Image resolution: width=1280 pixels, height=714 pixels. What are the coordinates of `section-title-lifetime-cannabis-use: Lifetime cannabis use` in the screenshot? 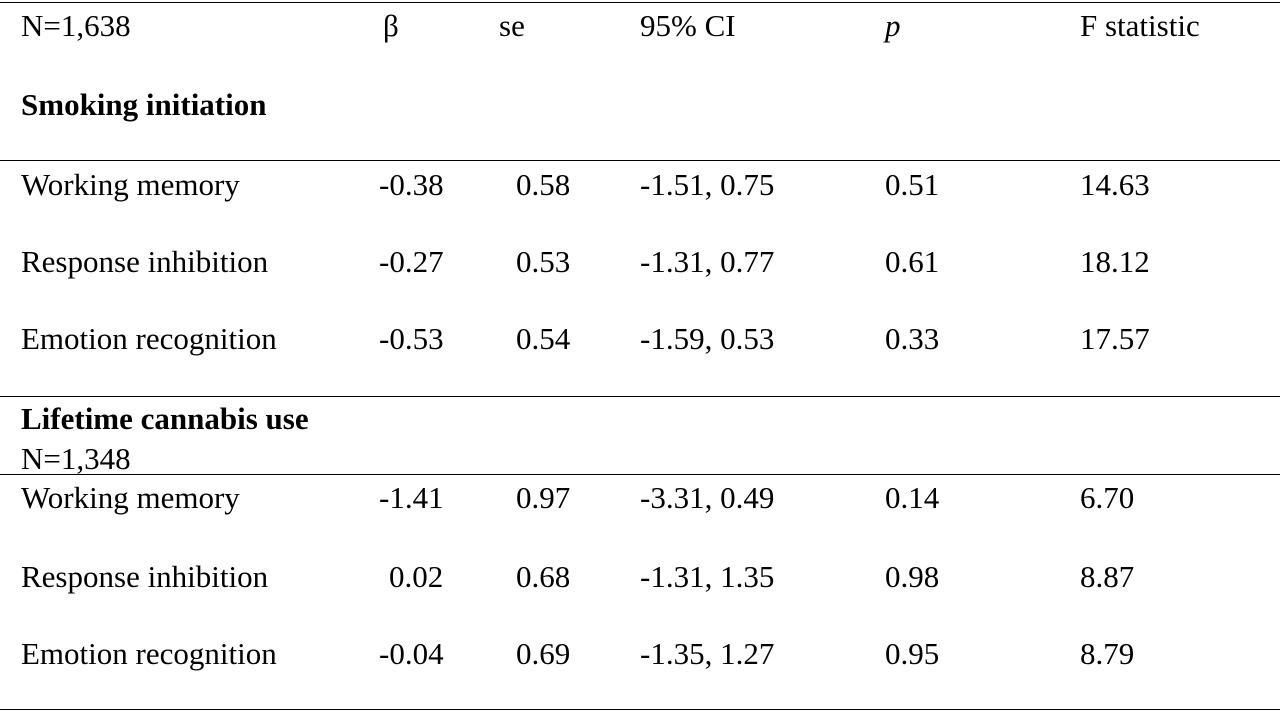 It's located at (165, 418).